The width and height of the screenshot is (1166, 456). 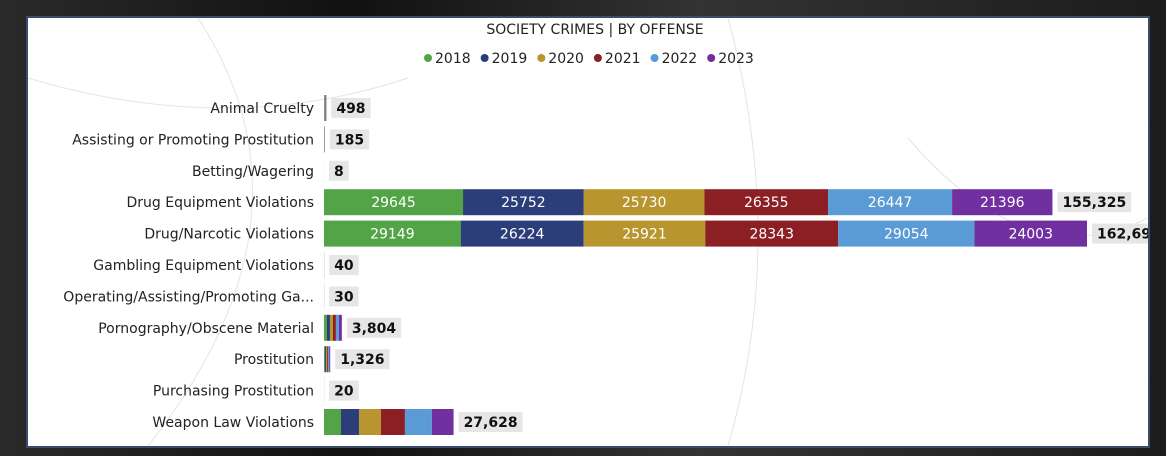 I want to click on bar-value-label: 29054, so click(x=906, y=235).